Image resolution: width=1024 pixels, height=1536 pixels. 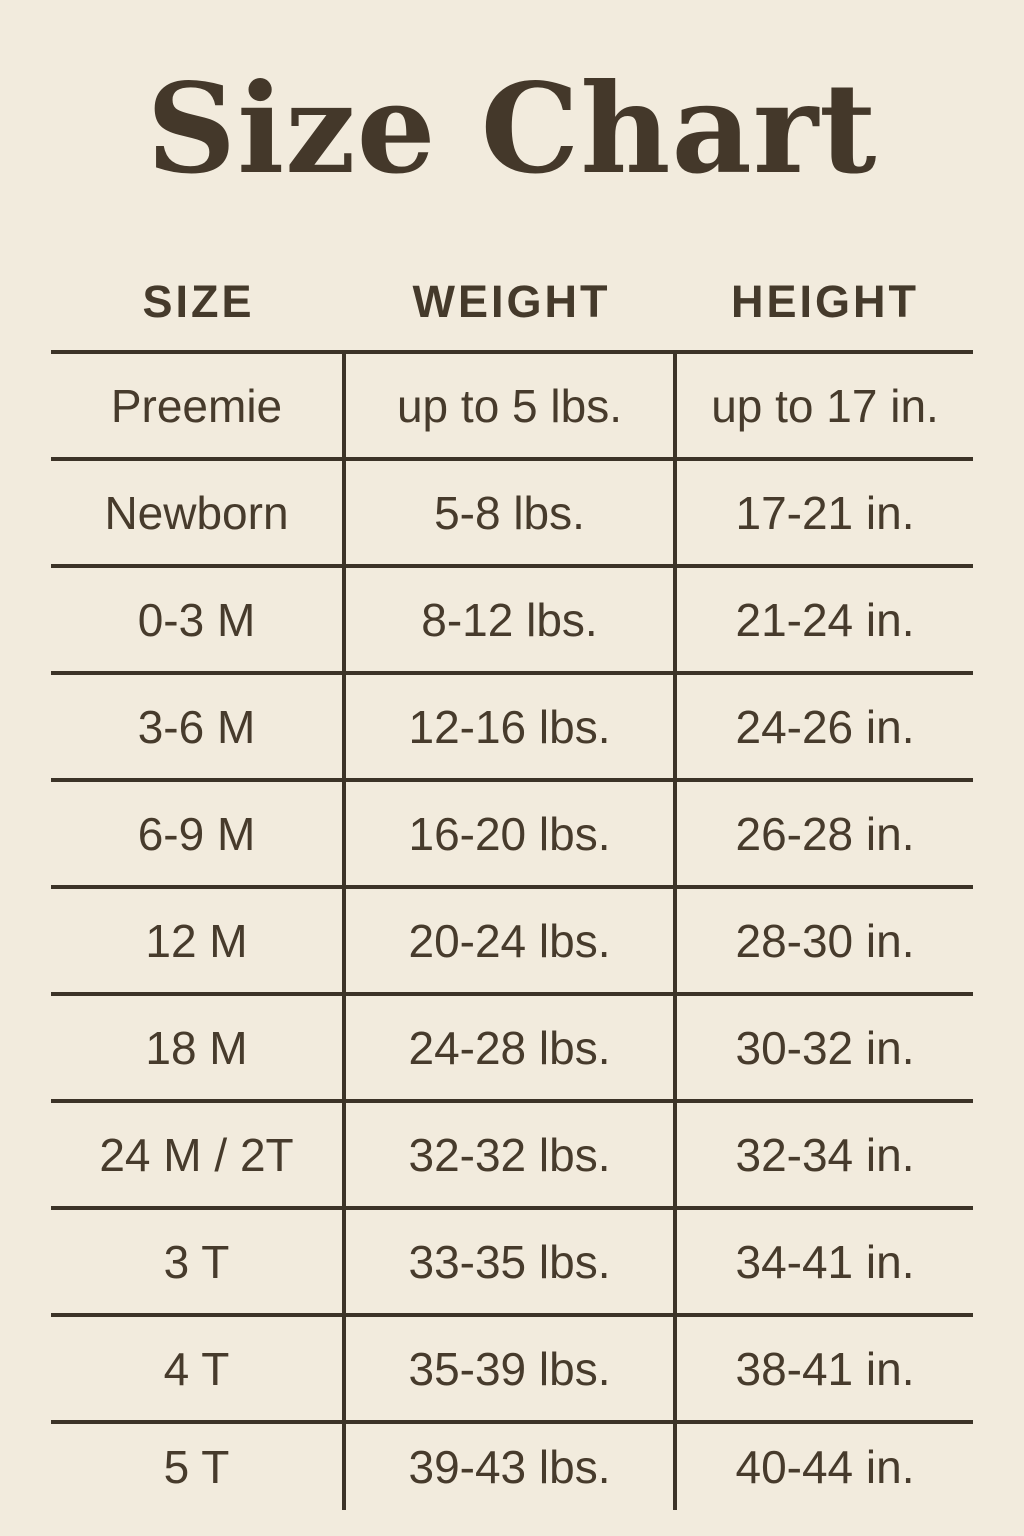 I want to click on table-row: 3 T 33-35 lbs. 34-41 in., so click(x=512, y=1260).